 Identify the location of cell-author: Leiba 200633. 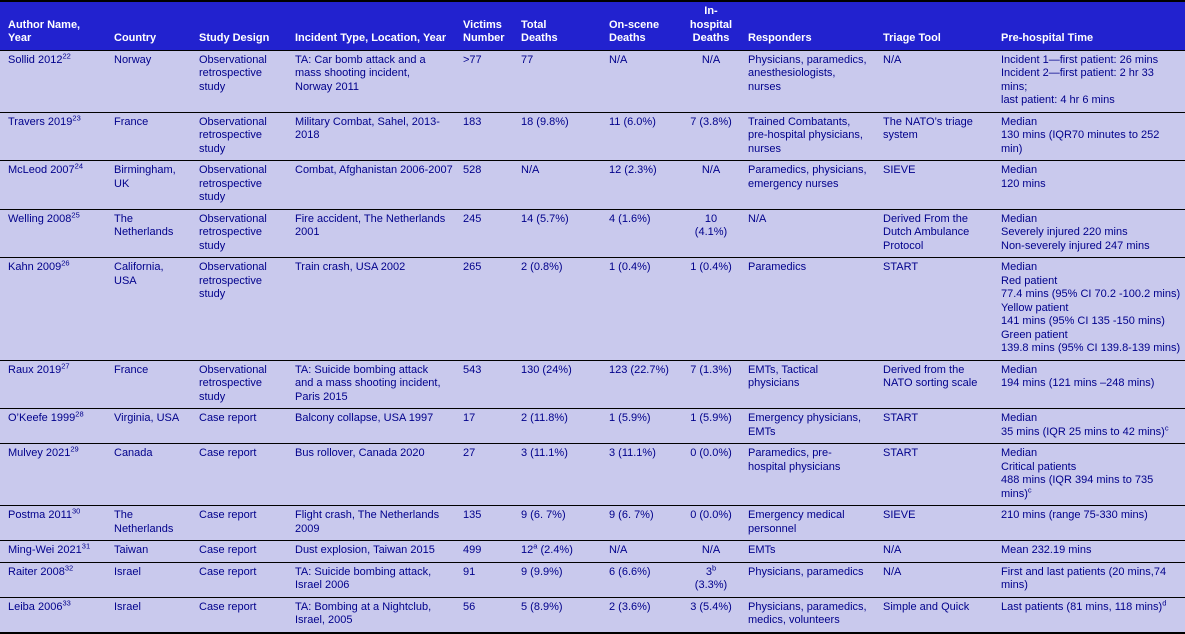
(39, 605).